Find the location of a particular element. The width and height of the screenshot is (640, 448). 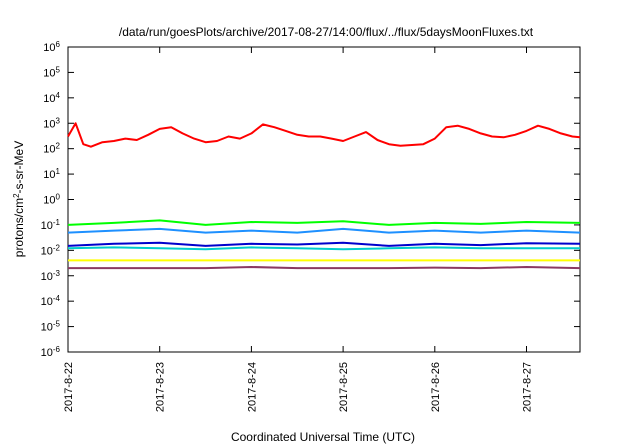

x-tick-label: 2017-8-25 is located at coordinates (344, 387).